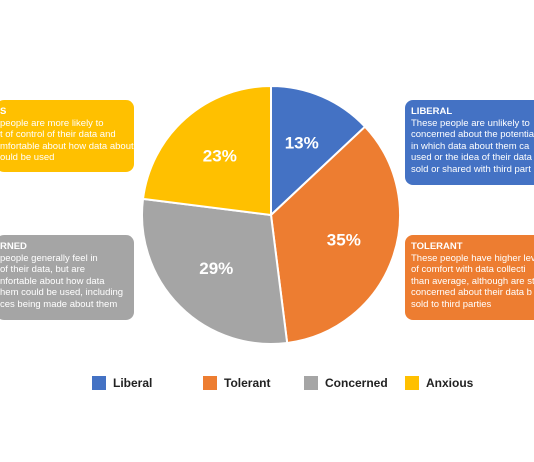 This screenshot has height=462, width=534. Describe the element at coordinates (471, 292) in the screenshot. I see `annotation-line: concerned about their data b` at that location.